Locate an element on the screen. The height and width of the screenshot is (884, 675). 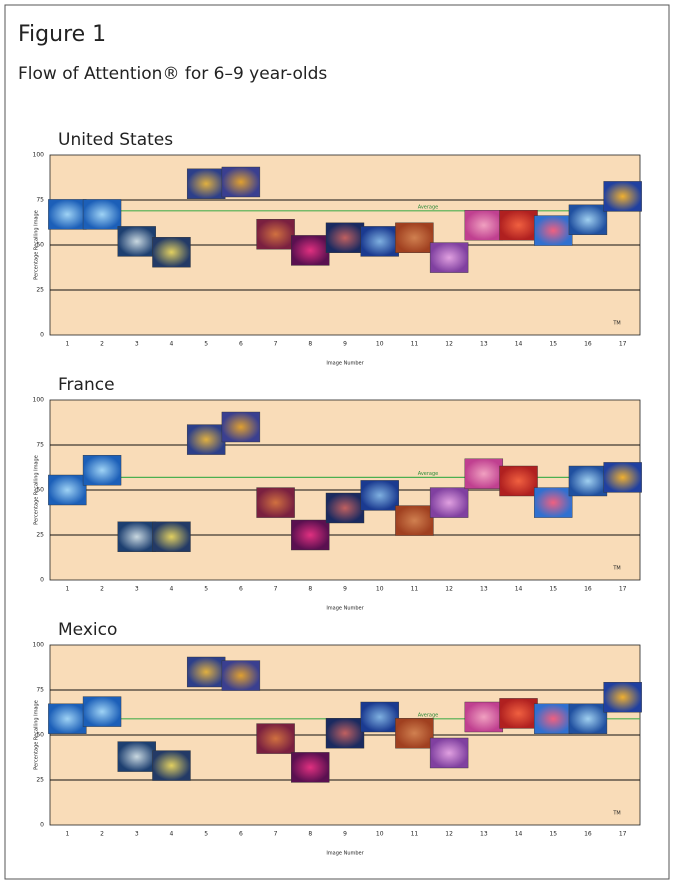
chart-title: Mexico is located at coordinates (87, 630).